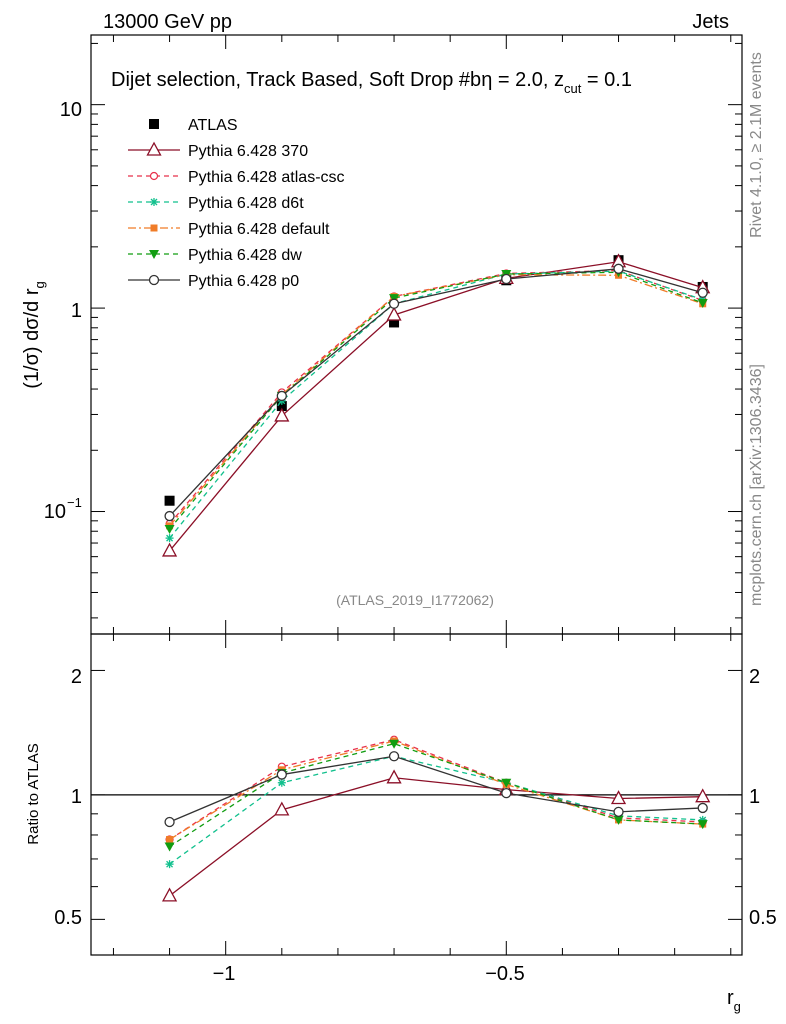 This screenshot has height=1024, width=786. Describe the element at coordinates (71, 110) in the screenshot. I see `main-ytick-10: 10` at that location.